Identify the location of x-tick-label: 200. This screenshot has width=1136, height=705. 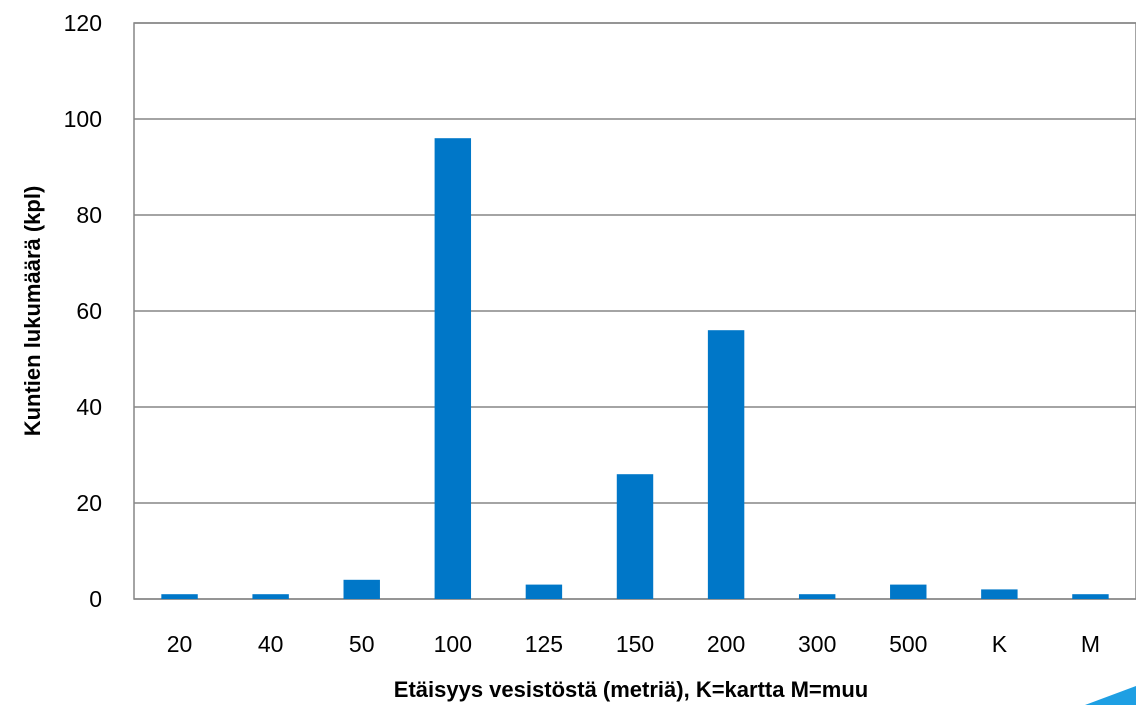
(726, 644).